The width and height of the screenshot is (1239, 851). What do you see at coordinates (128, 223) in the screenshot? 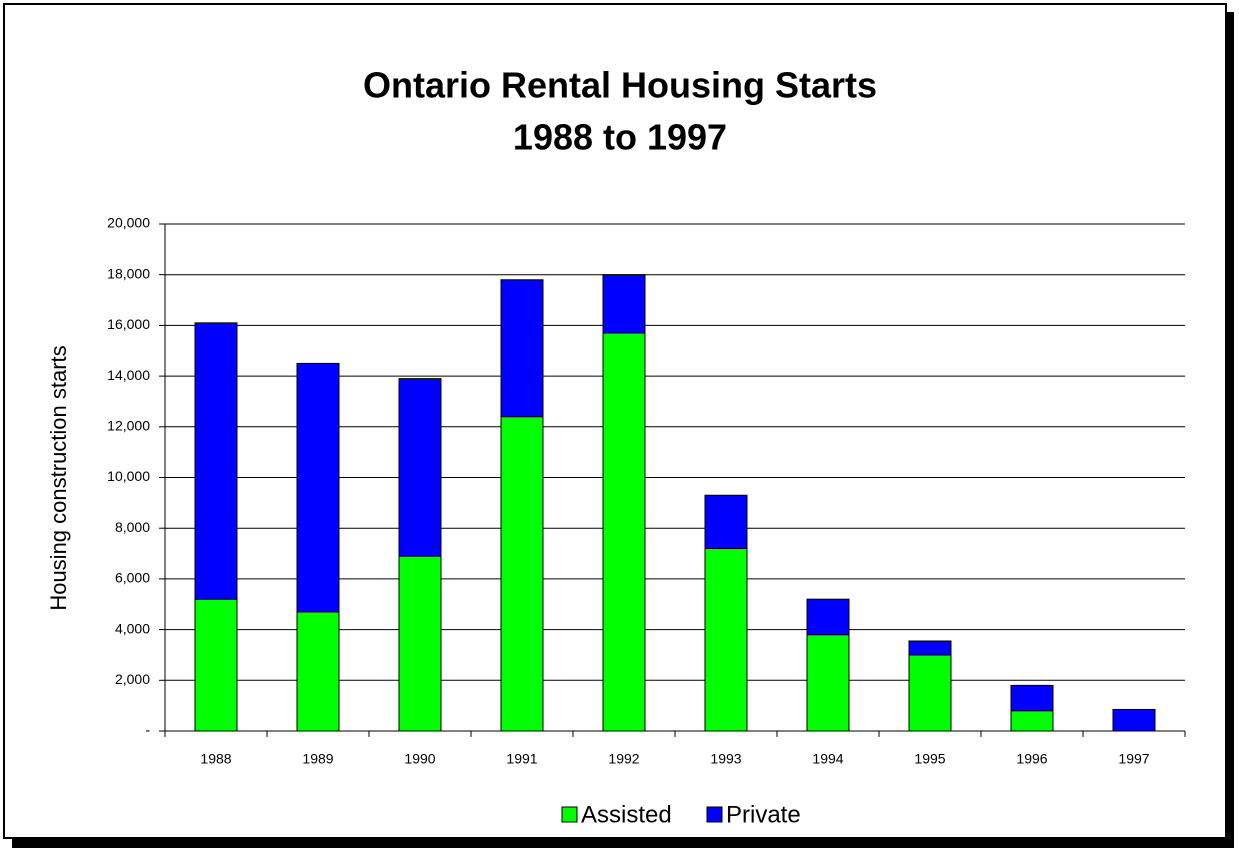
I see `y-tick-label: 20,000` at bounding box center [128, 223].